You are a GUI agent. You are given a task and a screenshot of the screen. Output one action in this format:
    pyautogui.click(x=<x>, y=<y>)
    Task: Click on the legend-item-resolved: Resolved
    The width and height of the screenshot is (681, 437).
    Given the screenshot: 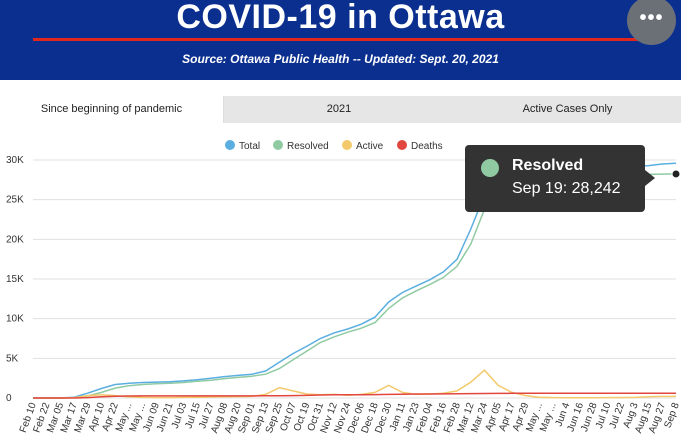 What is the action you would take?
    pyautogui.click(x=301, y=146)
    